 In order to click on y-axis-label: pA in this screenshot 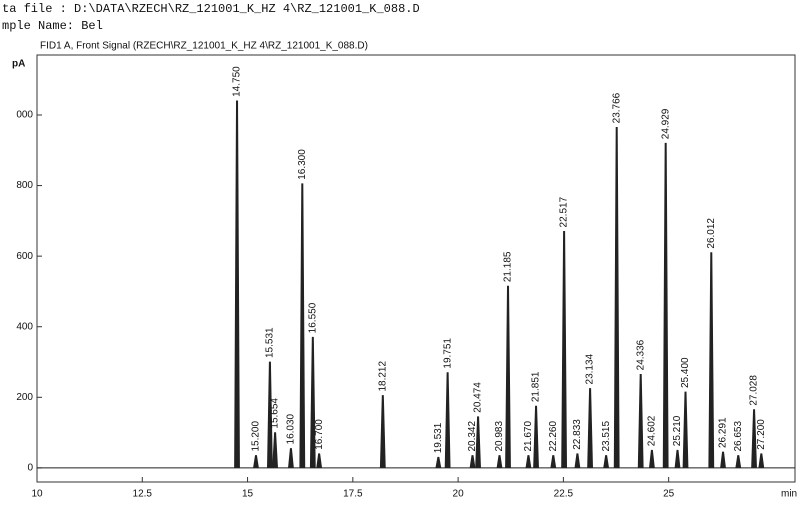, I will do `click(18, 64)`.